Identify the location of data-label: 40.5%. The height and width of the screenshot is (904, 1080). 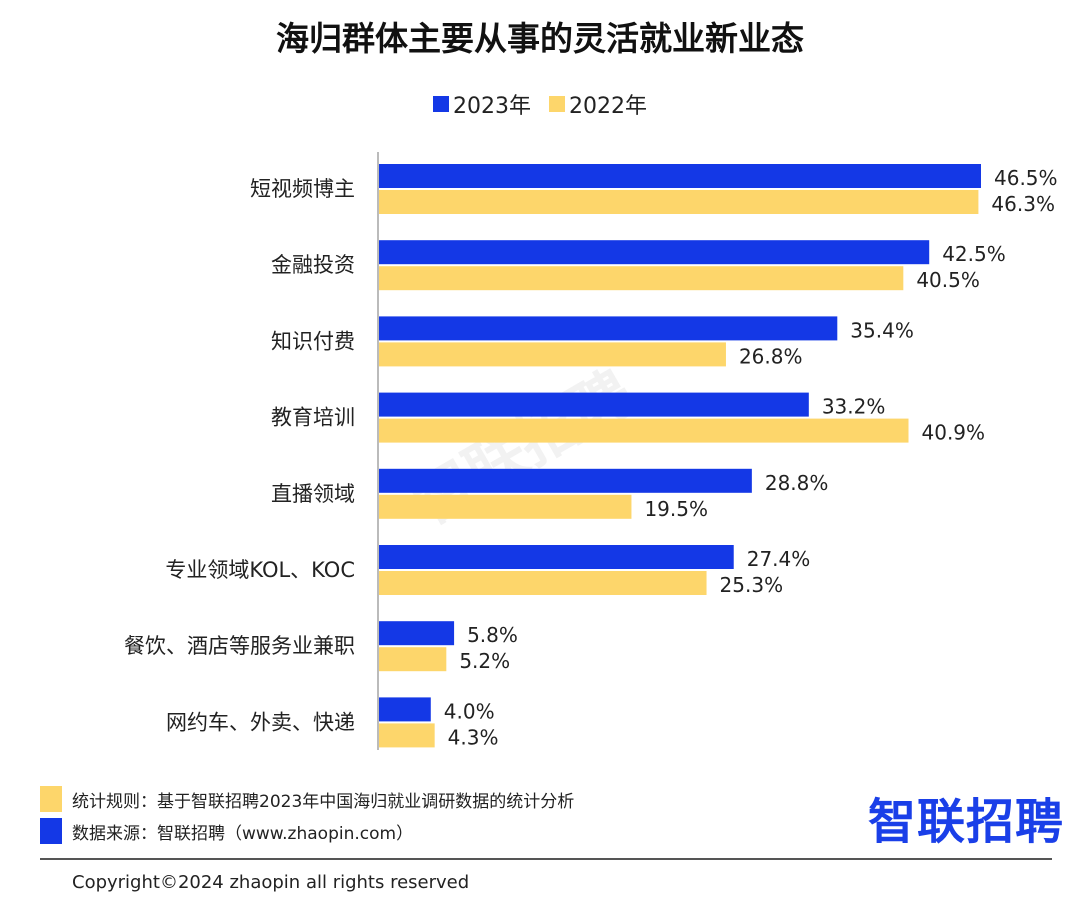
(948, 280).